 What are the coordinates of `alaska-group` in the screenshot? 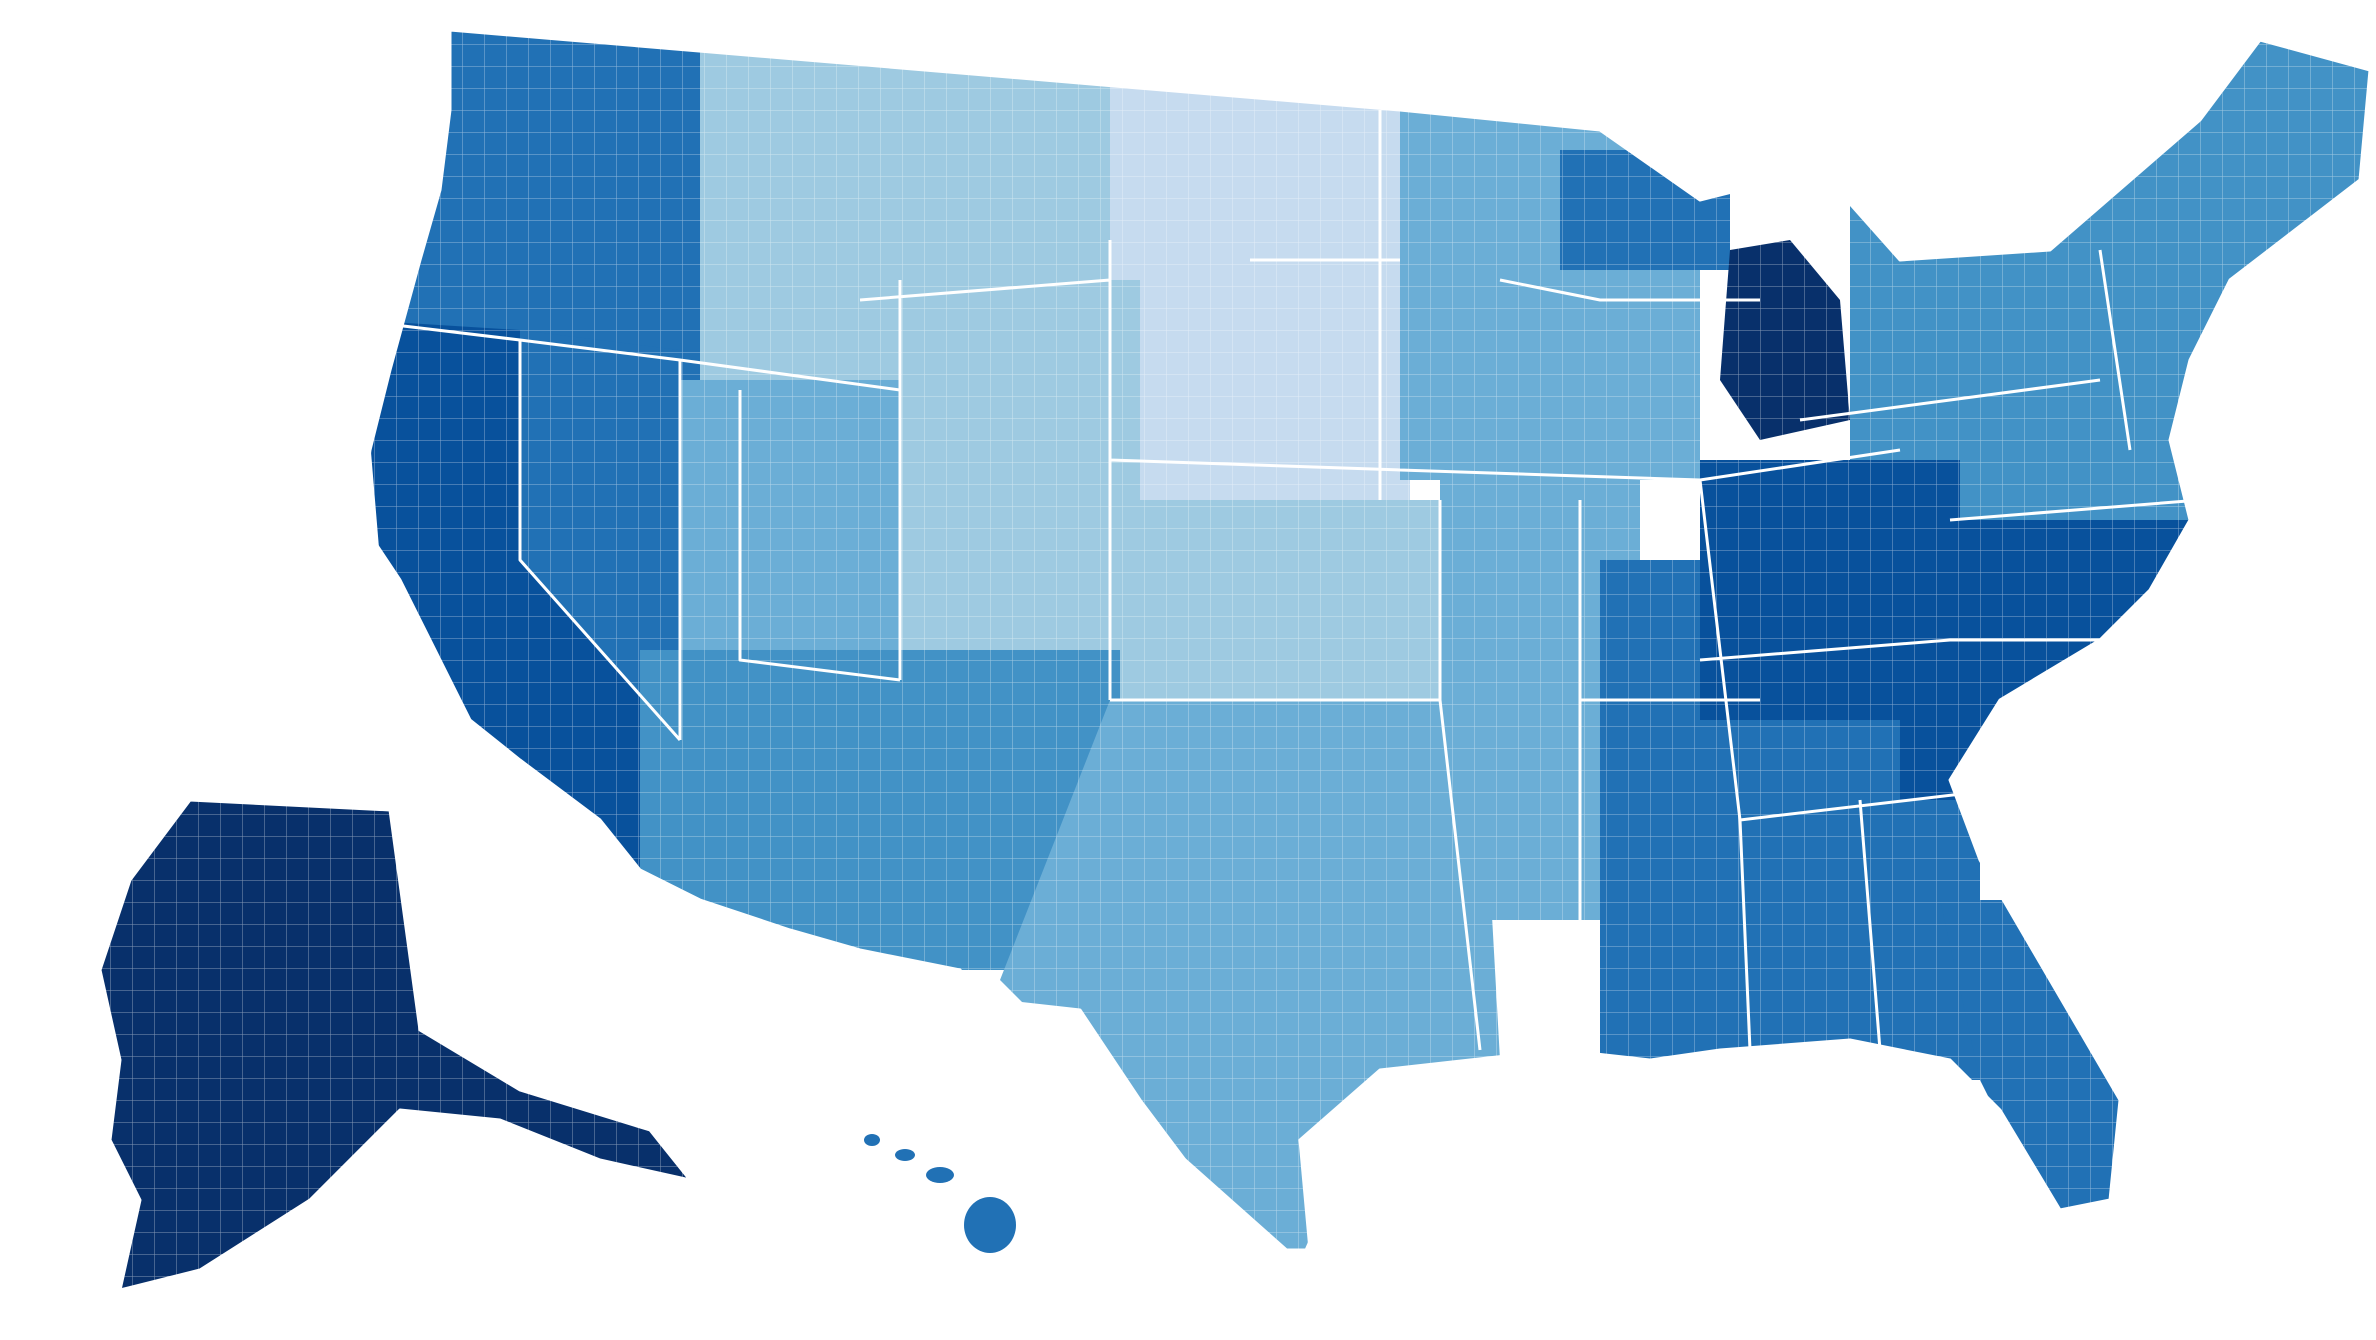 It's located at (395, 1045).